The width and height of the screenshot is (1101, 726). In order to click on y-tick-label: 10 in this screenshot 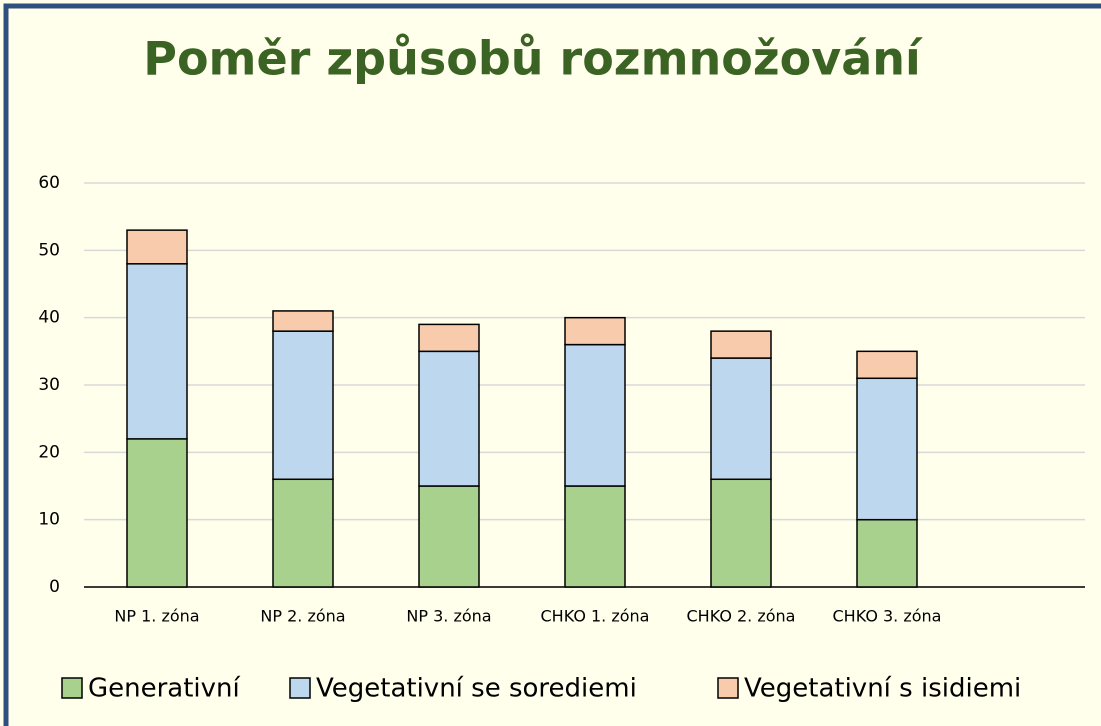, I will do `click(49, 520)`.